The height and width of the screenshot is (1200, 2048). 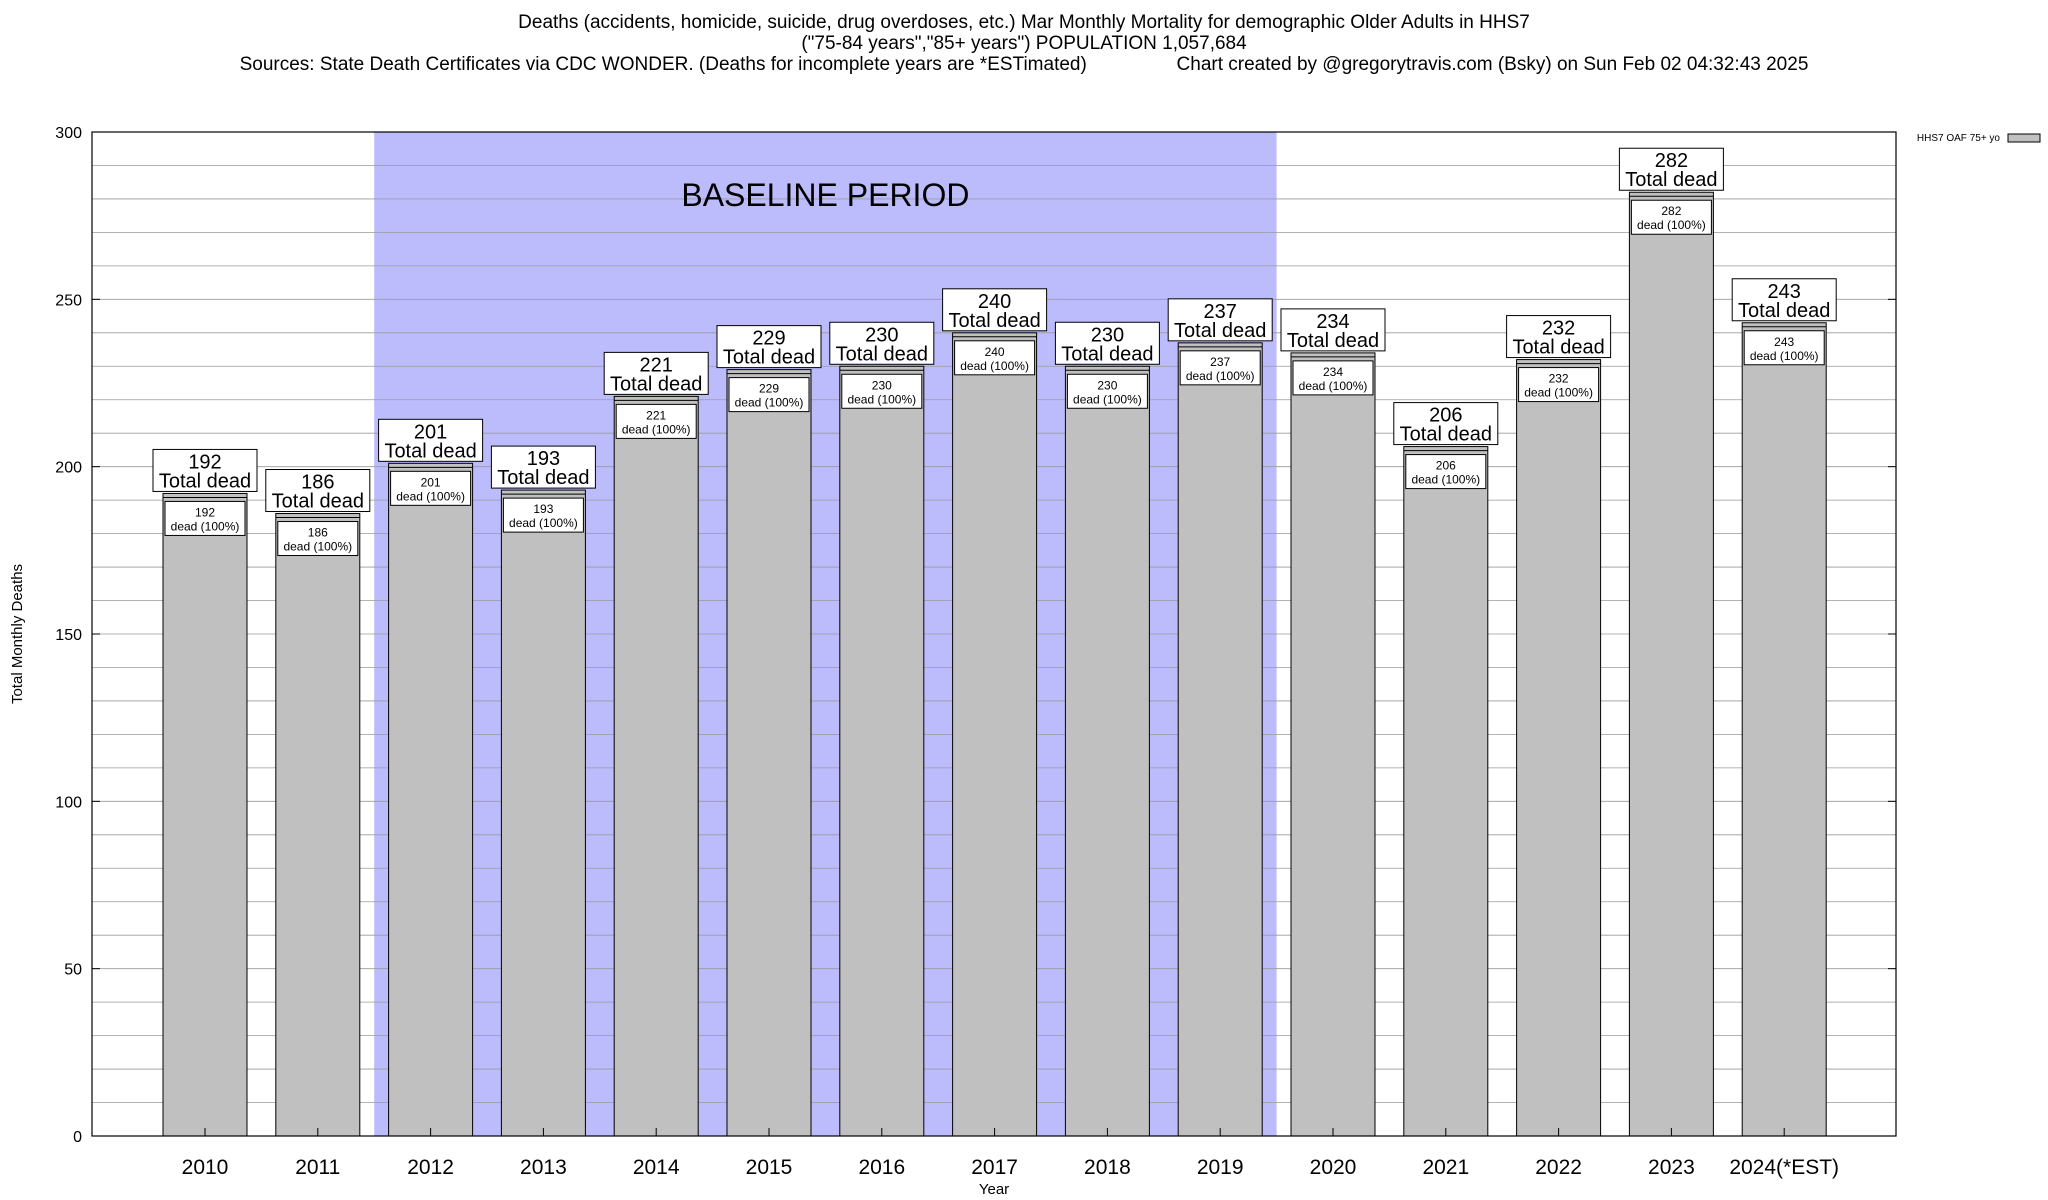 I want to click on bar-total-value: 230, so click(x=1107, y=335).